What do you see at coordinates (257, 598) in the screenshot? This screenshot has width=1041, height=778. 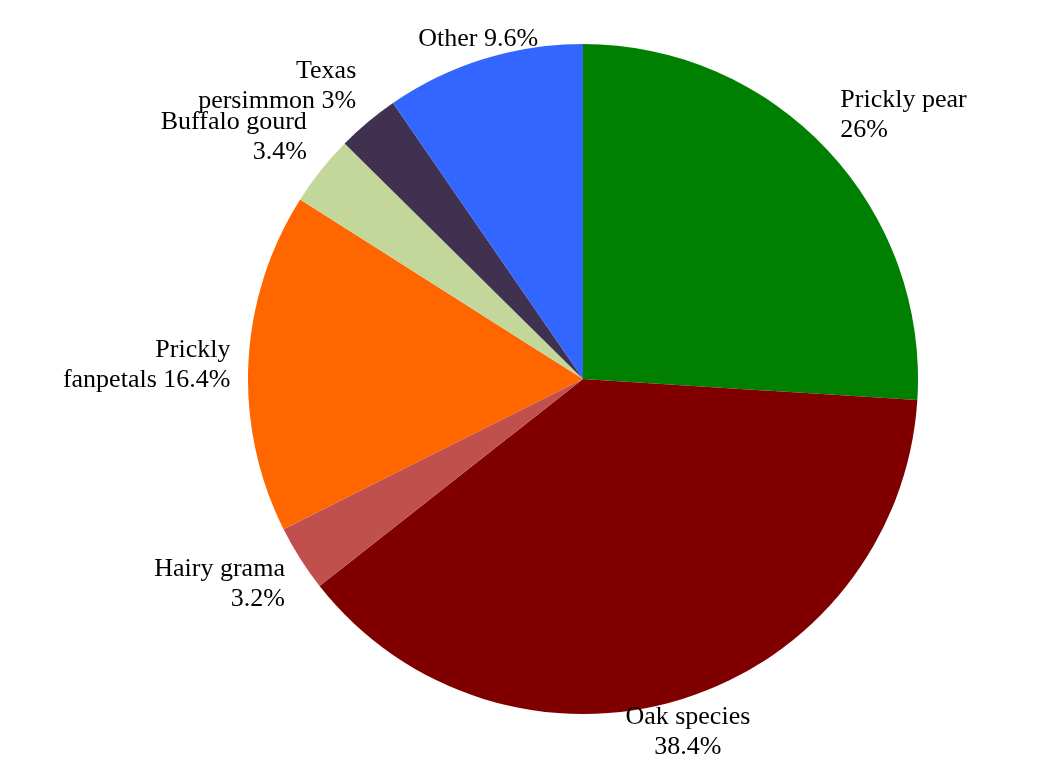 I see `data-label: 3.2%` at bounding box center [257, 598].